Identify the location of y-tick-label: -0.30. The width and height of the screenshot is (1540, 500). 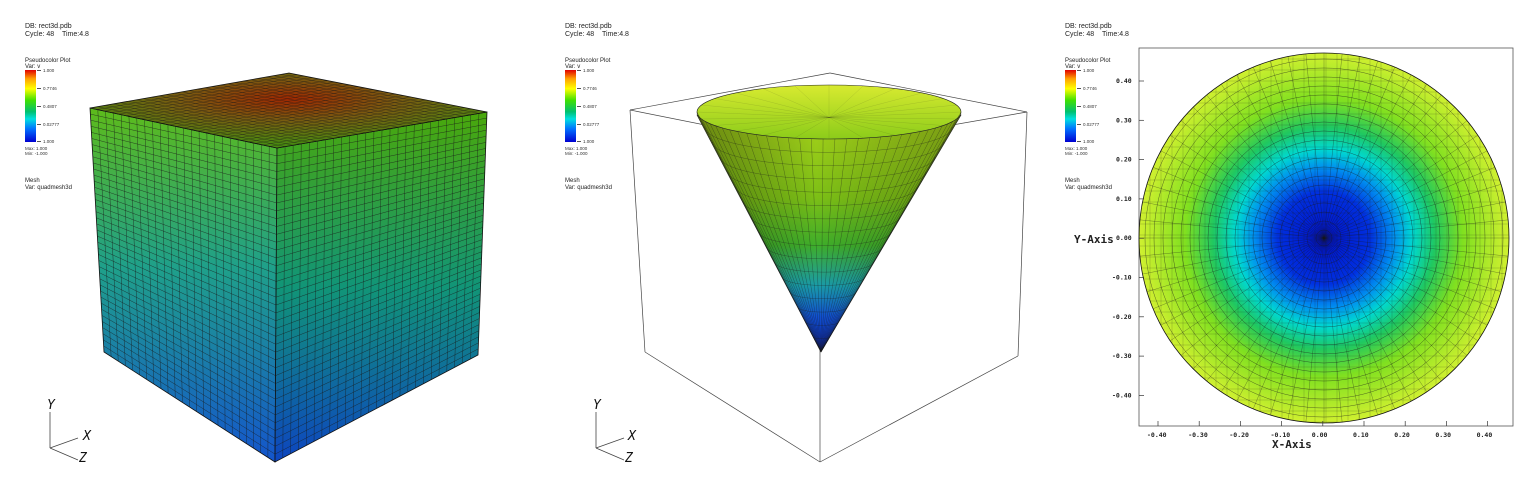
(1122, 356).